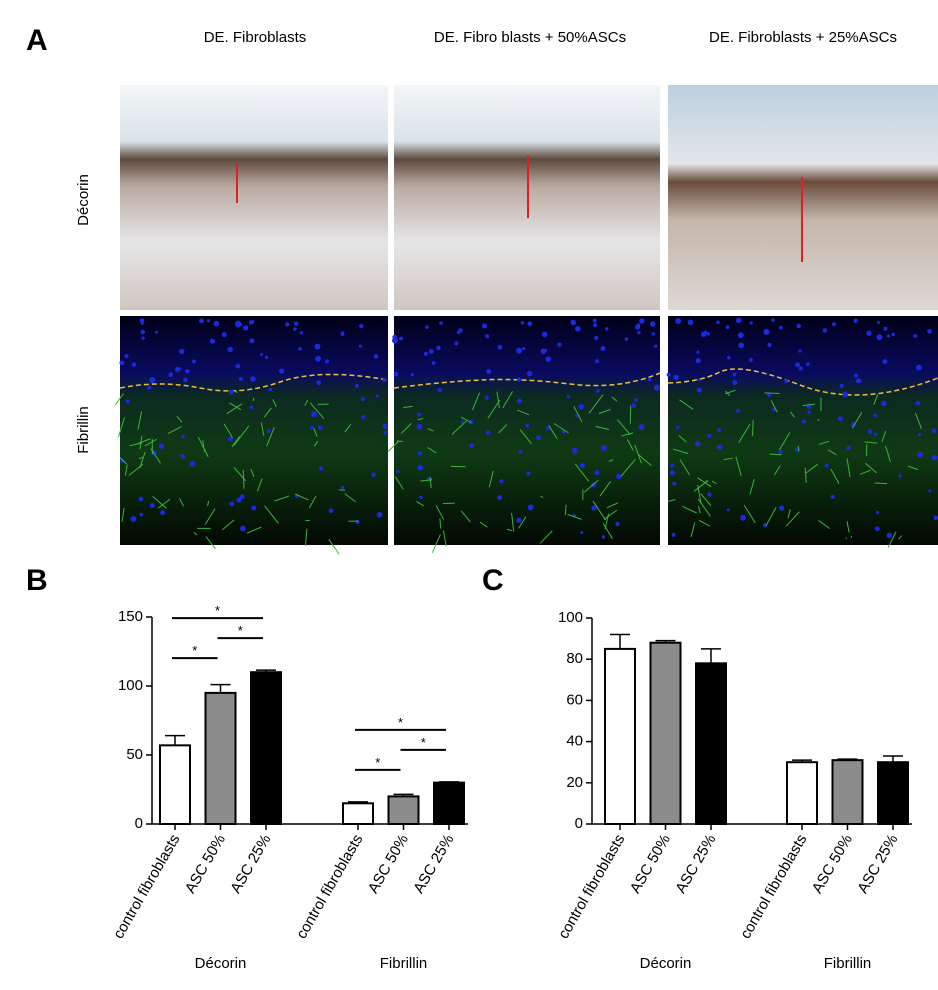 Image resolution: width=938 pixels, height=990 pixels. I want to click on row-label: Fibrillin, so click(83, 430).